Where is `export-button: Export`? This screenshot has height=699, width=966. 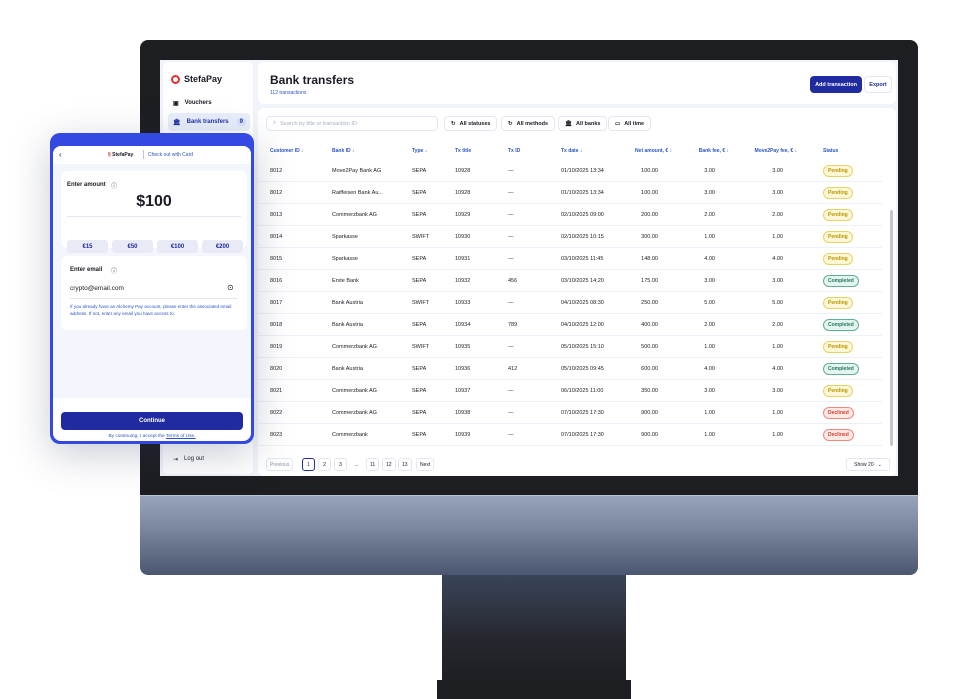
export-button: Export is located at coordinates (878, 84).